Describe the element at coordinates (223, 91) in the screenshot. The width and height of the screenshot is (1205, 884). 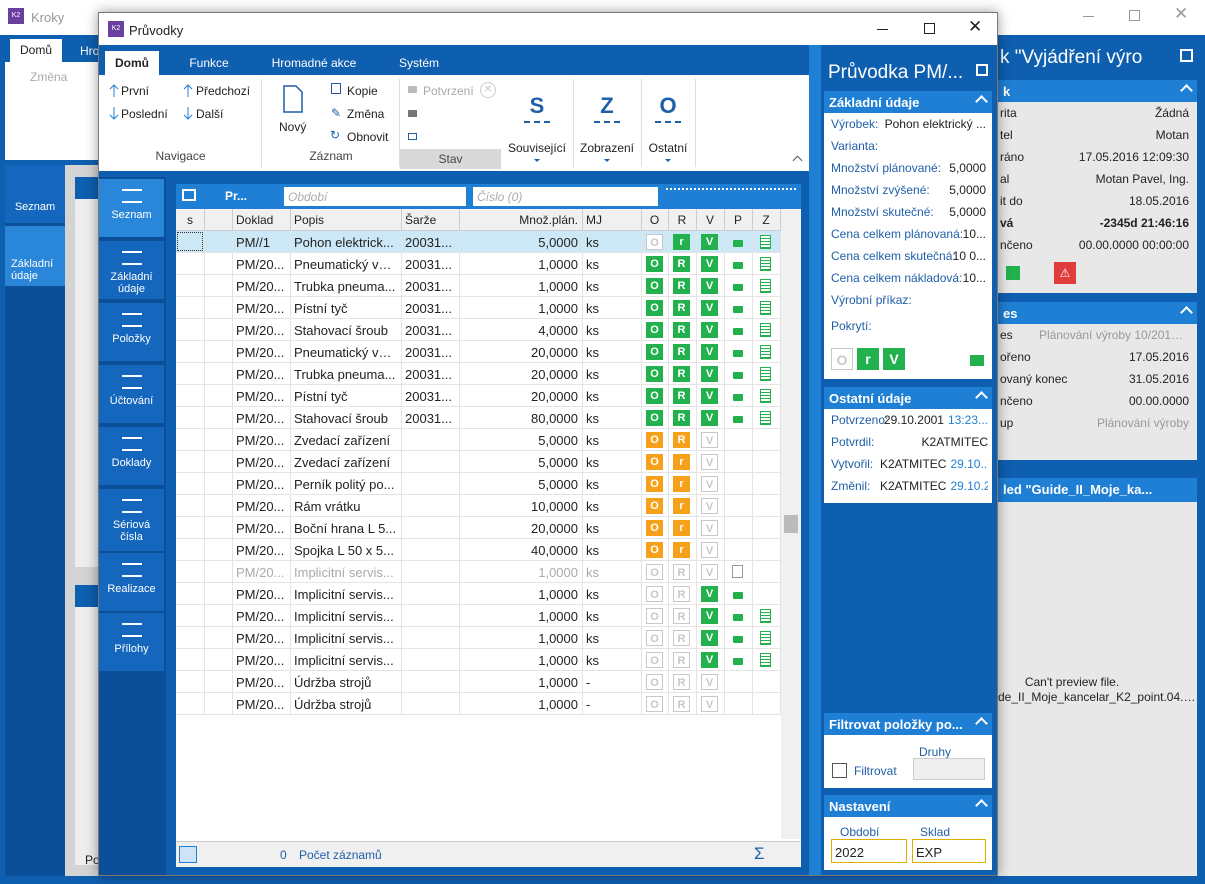
I see `ribbon-button: Předchozí` at that location.